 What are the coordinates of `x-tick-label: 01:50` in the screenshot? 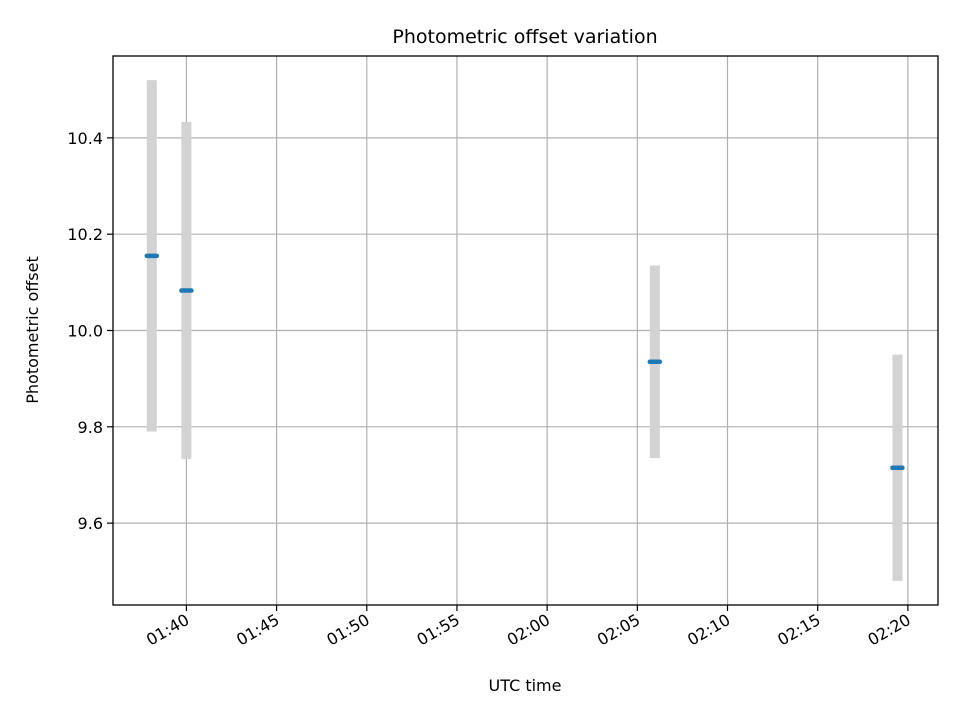 It's located at (347, 630).